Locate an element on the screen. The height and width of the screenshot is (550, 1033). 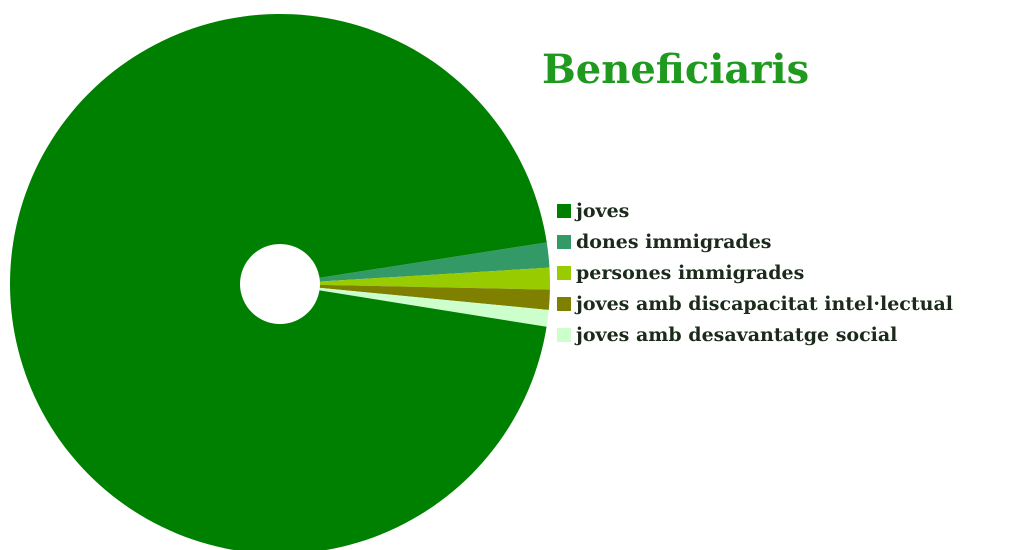
pie-slice-joves-amb-discapacitat-intel-lectual is located at coordinates (415, 297).